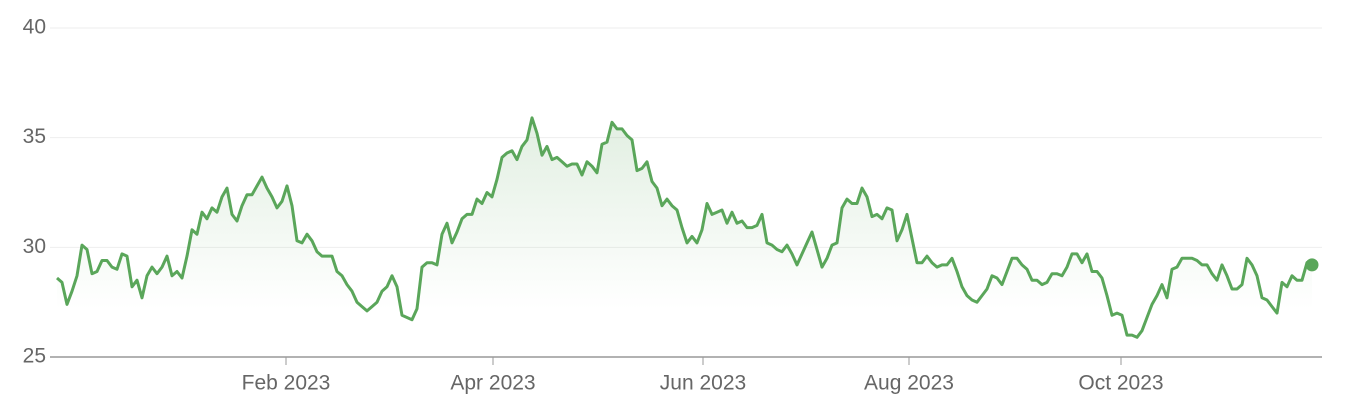 The image size is (1348, 410). Describe the element at coordinates (34, 246) in the screenshot. I see `y-tick-label: 30` at that location.